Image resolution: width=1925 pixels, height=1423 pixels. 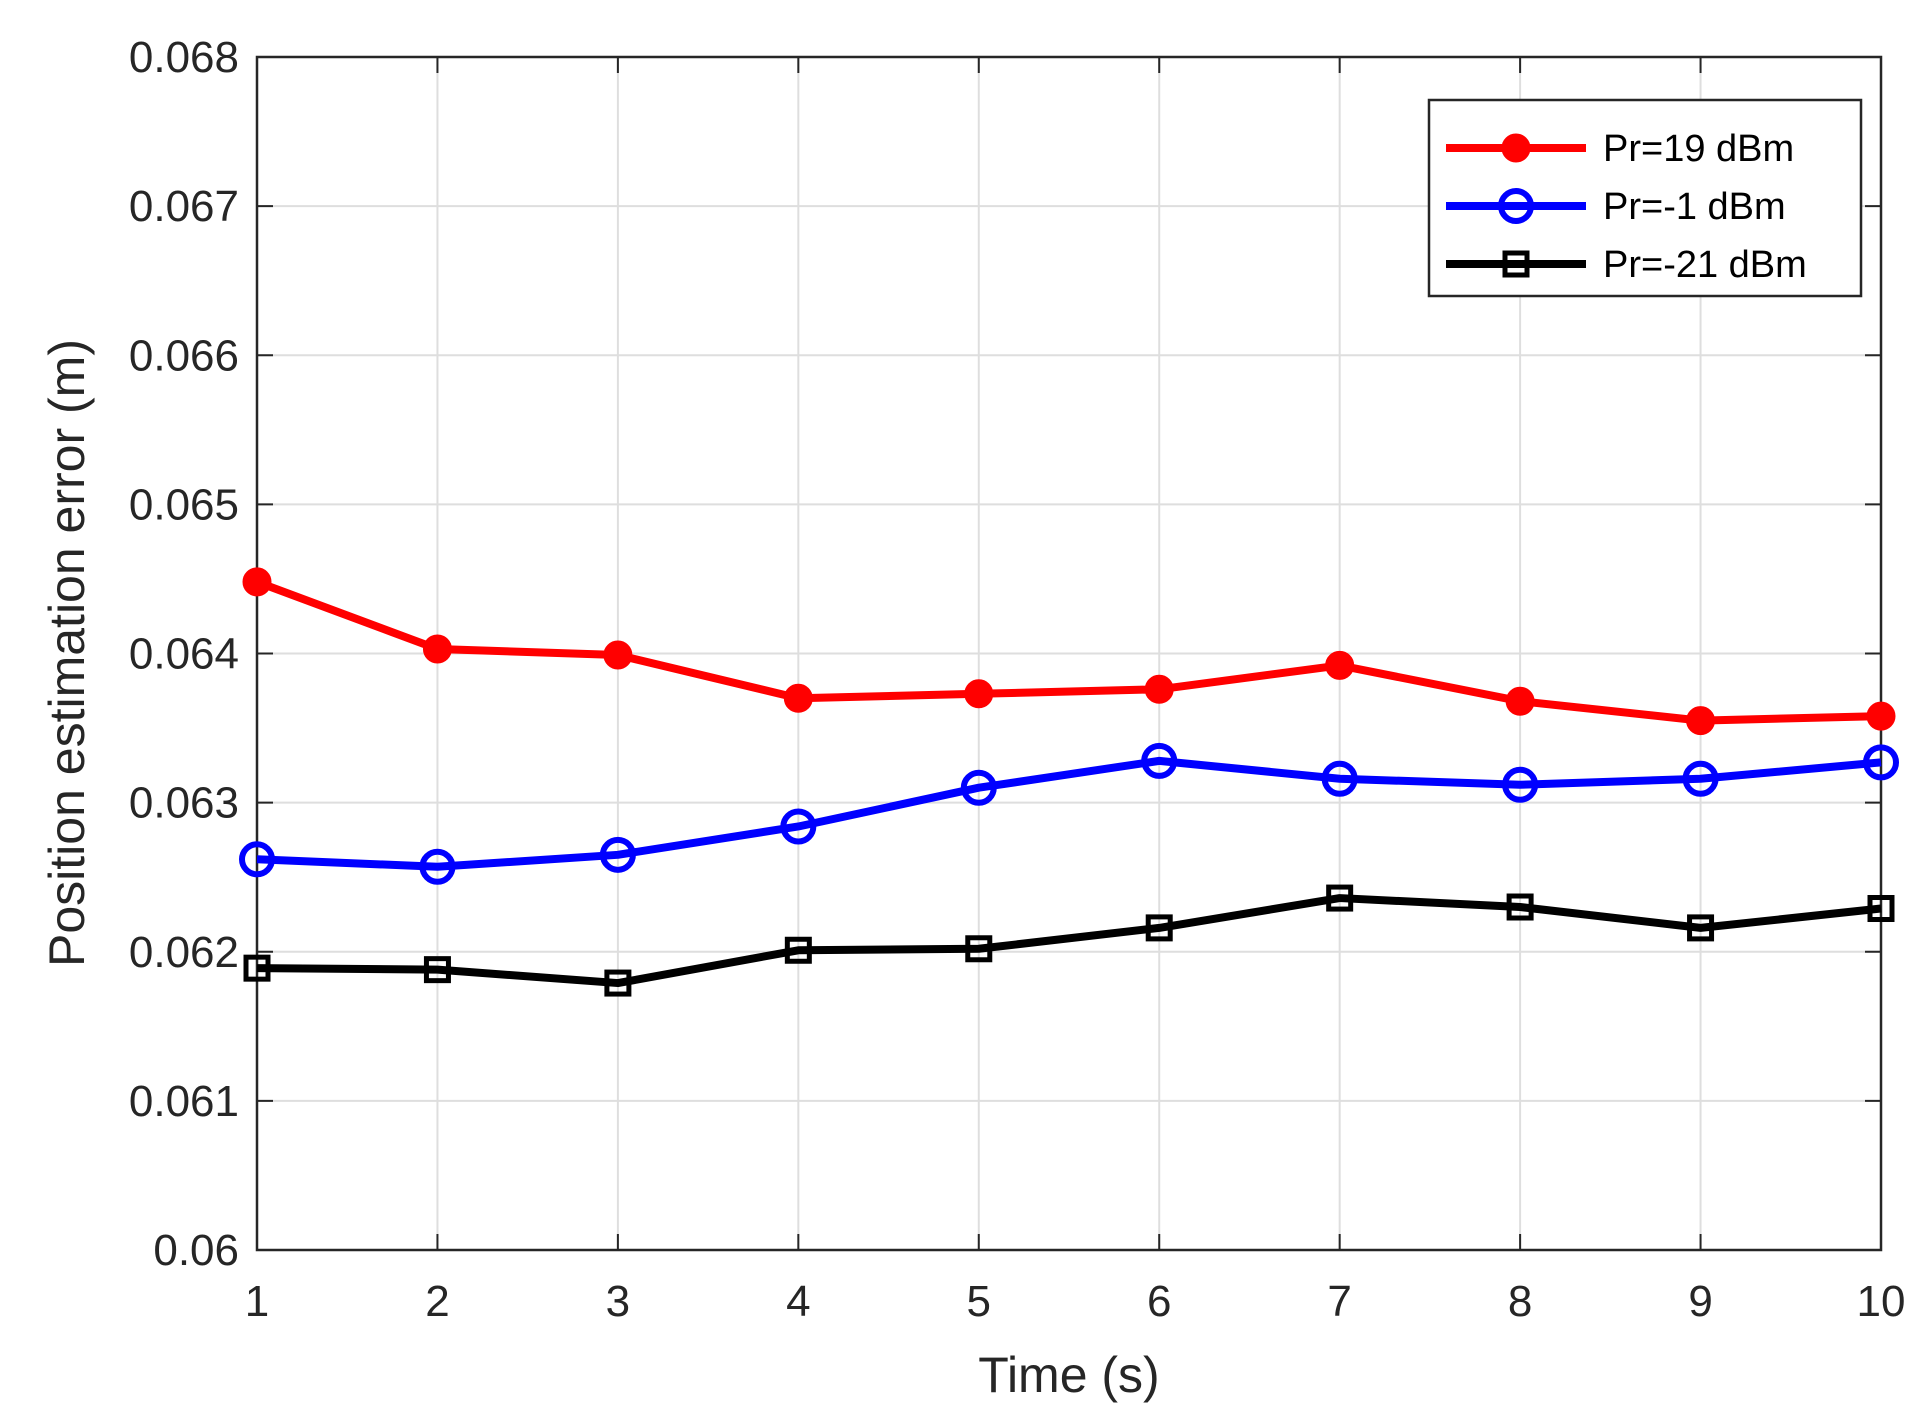 What do you see at coordinates (184, 952) in the screenshot?
I see `y-tick-label: 0.062` at bounding box center [184, 952].